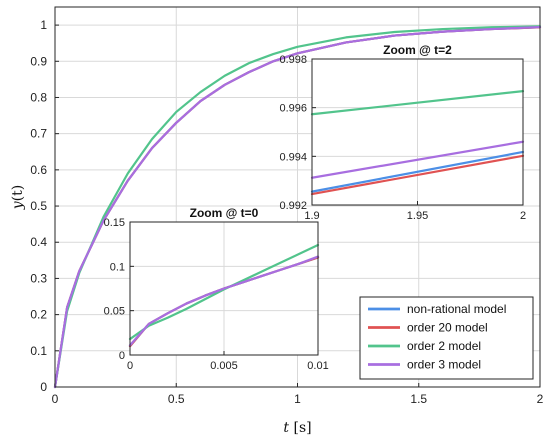 This screenshot has width=550, height=440. What do you see at coordinates (18, 193) in the screenshot?
I see `y-axis-arg: (t)` at bounding box center [18, 193].